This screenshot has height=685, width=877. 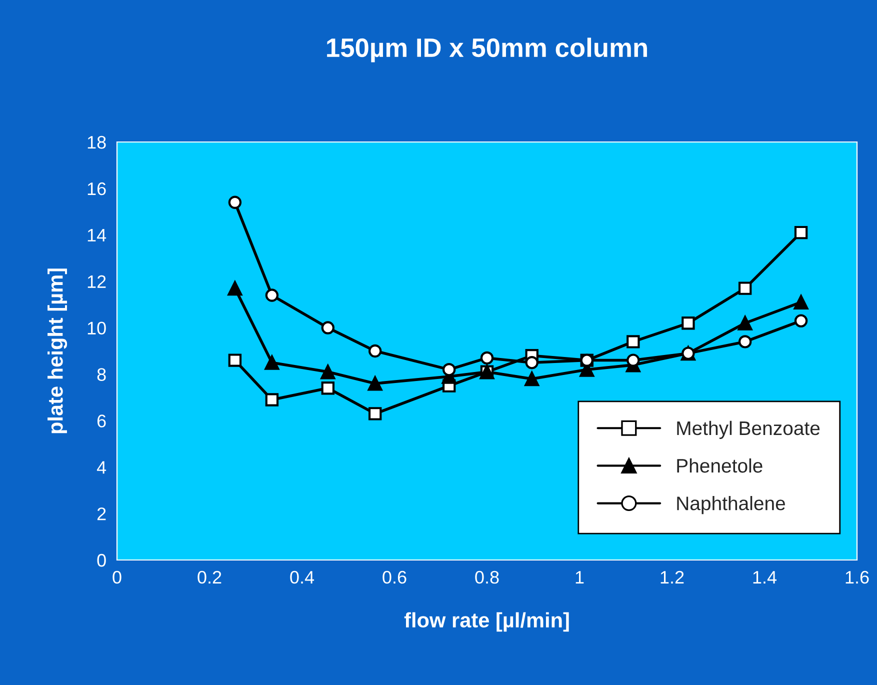 I want to click on x-tick-label: 0.6, so click(x=394, y=577).